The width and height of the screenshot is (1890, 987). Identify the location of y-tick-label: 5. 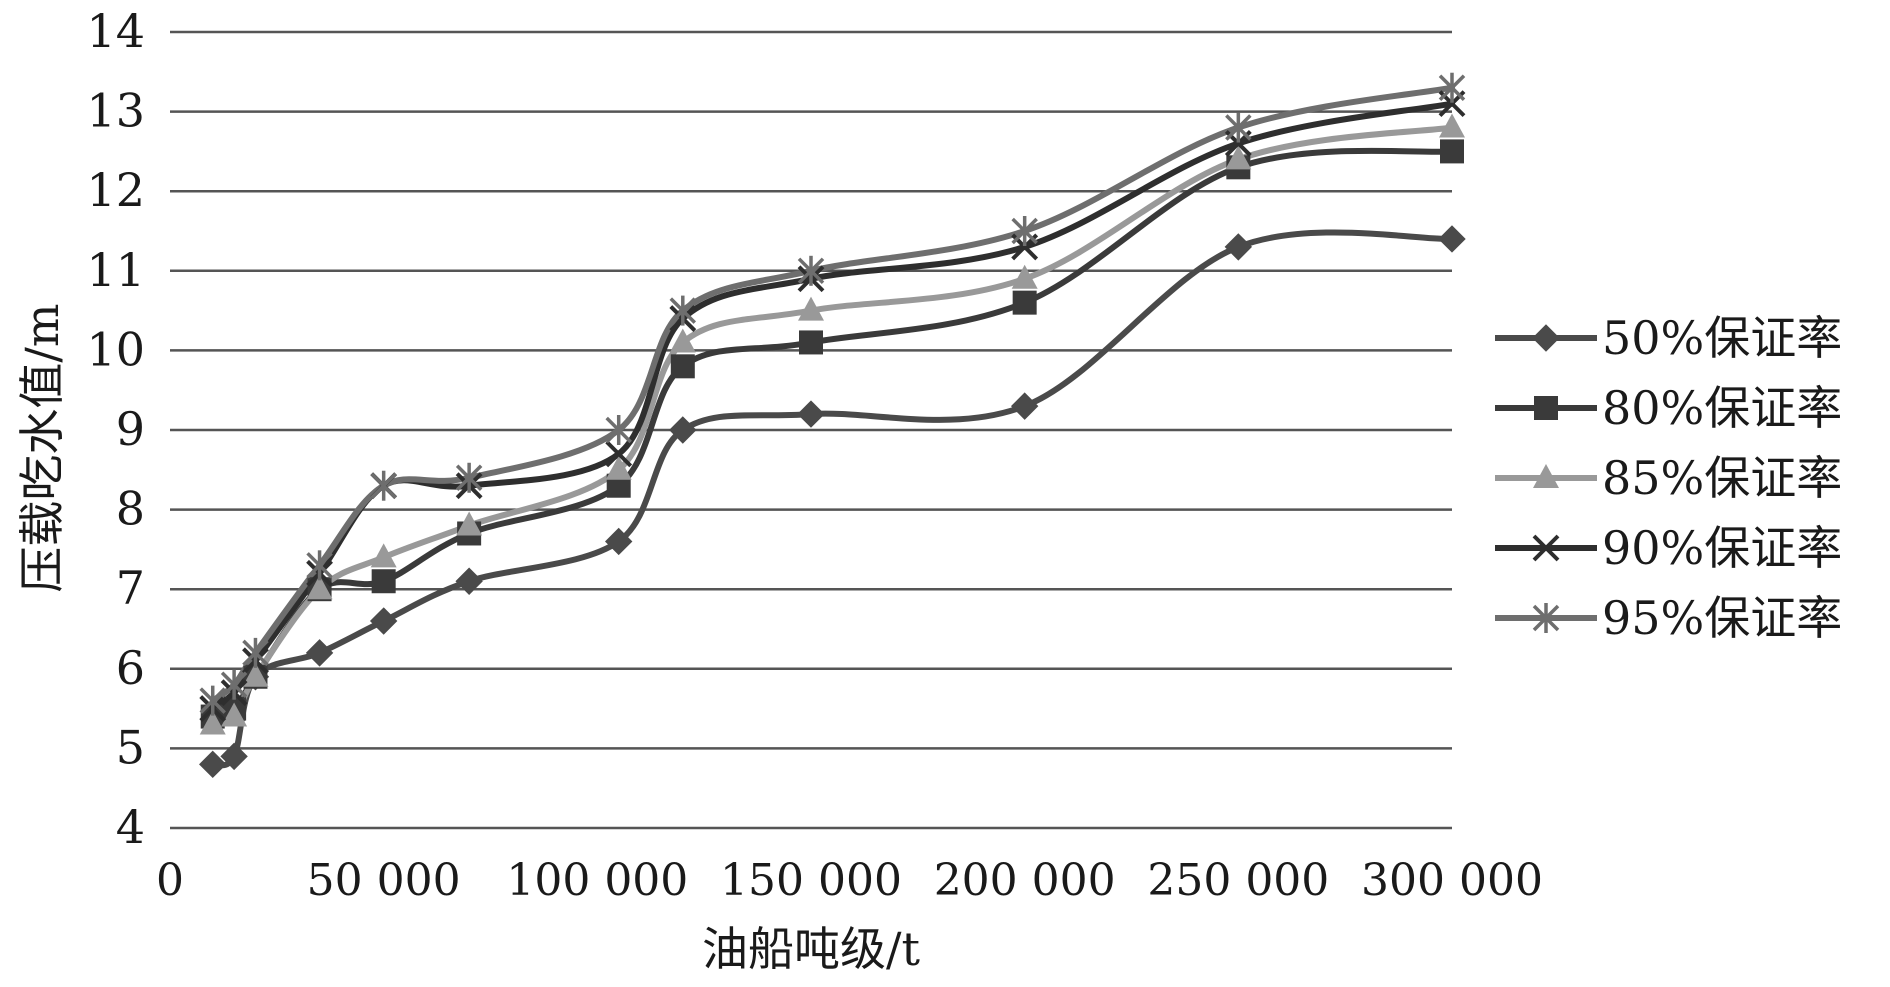
(130, 747).